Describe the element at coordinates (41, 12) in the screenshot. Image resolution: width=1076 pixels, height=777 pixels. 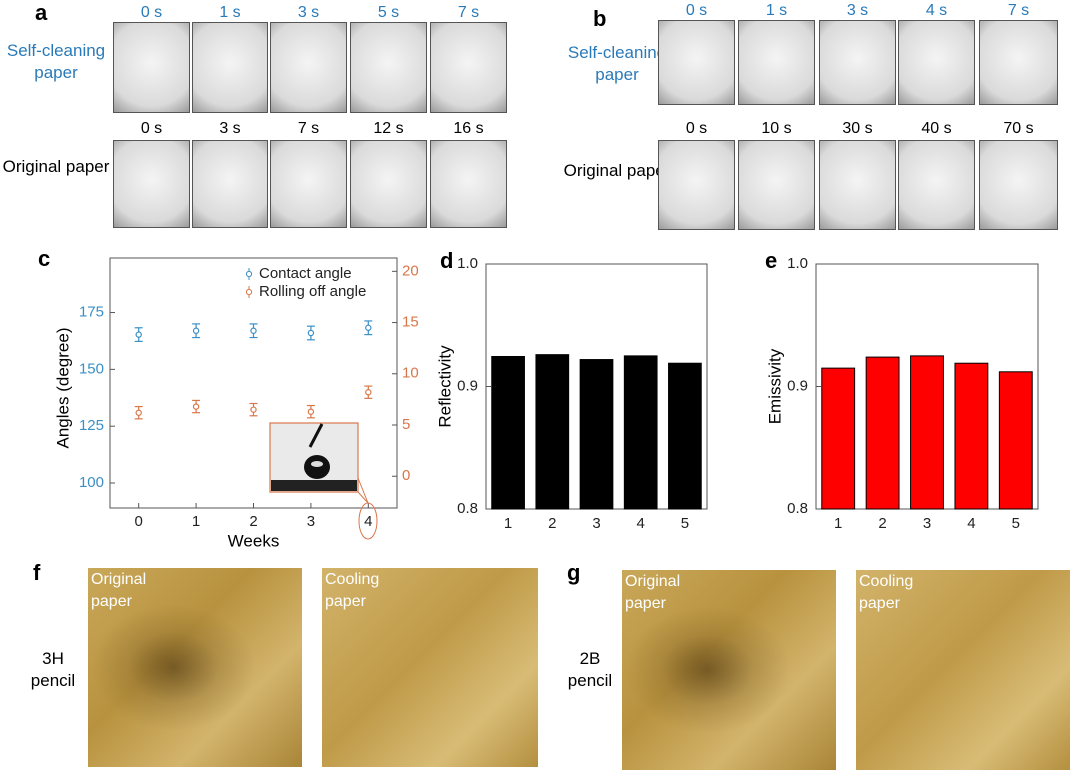
I see `panel-letter: a` at that location.